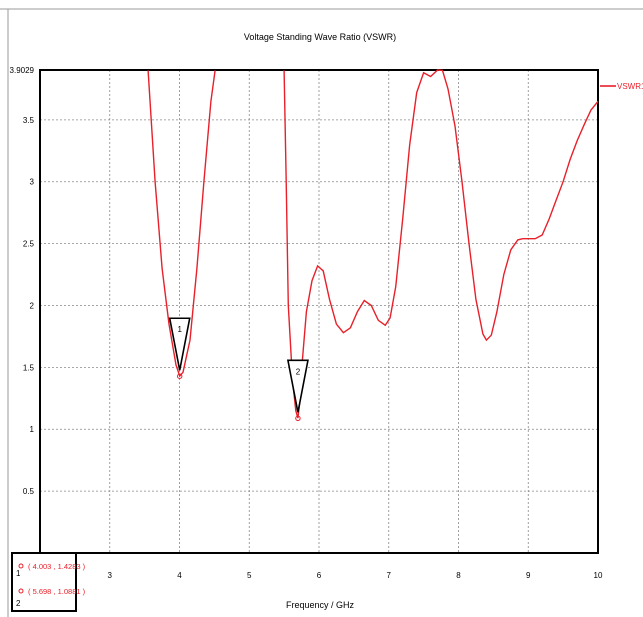 This screenshot has height=617, width=643. Describe the element at coordinates (57, 566) in the screenshot. I see `readout-value-1: ( 4.003 , 1.4283 )` at that location.